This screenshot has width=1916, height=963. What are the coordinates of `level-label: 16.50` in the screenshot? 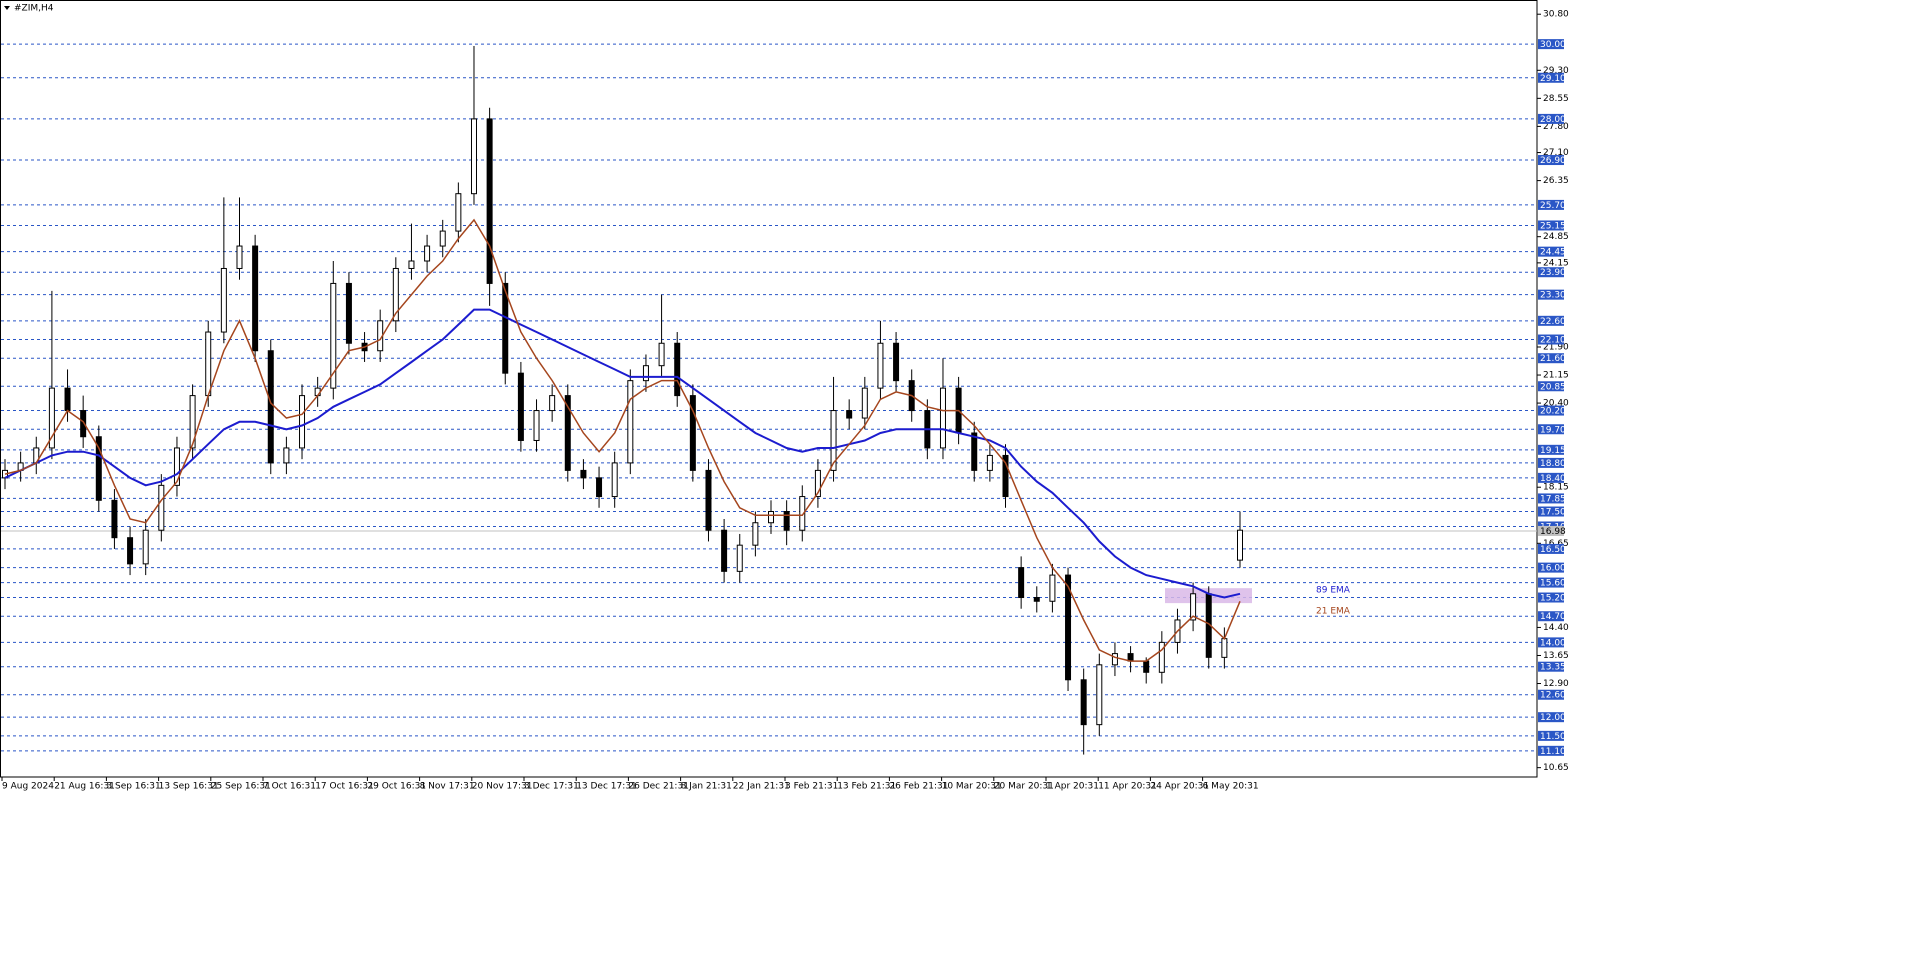 It's located at (1553, 550).